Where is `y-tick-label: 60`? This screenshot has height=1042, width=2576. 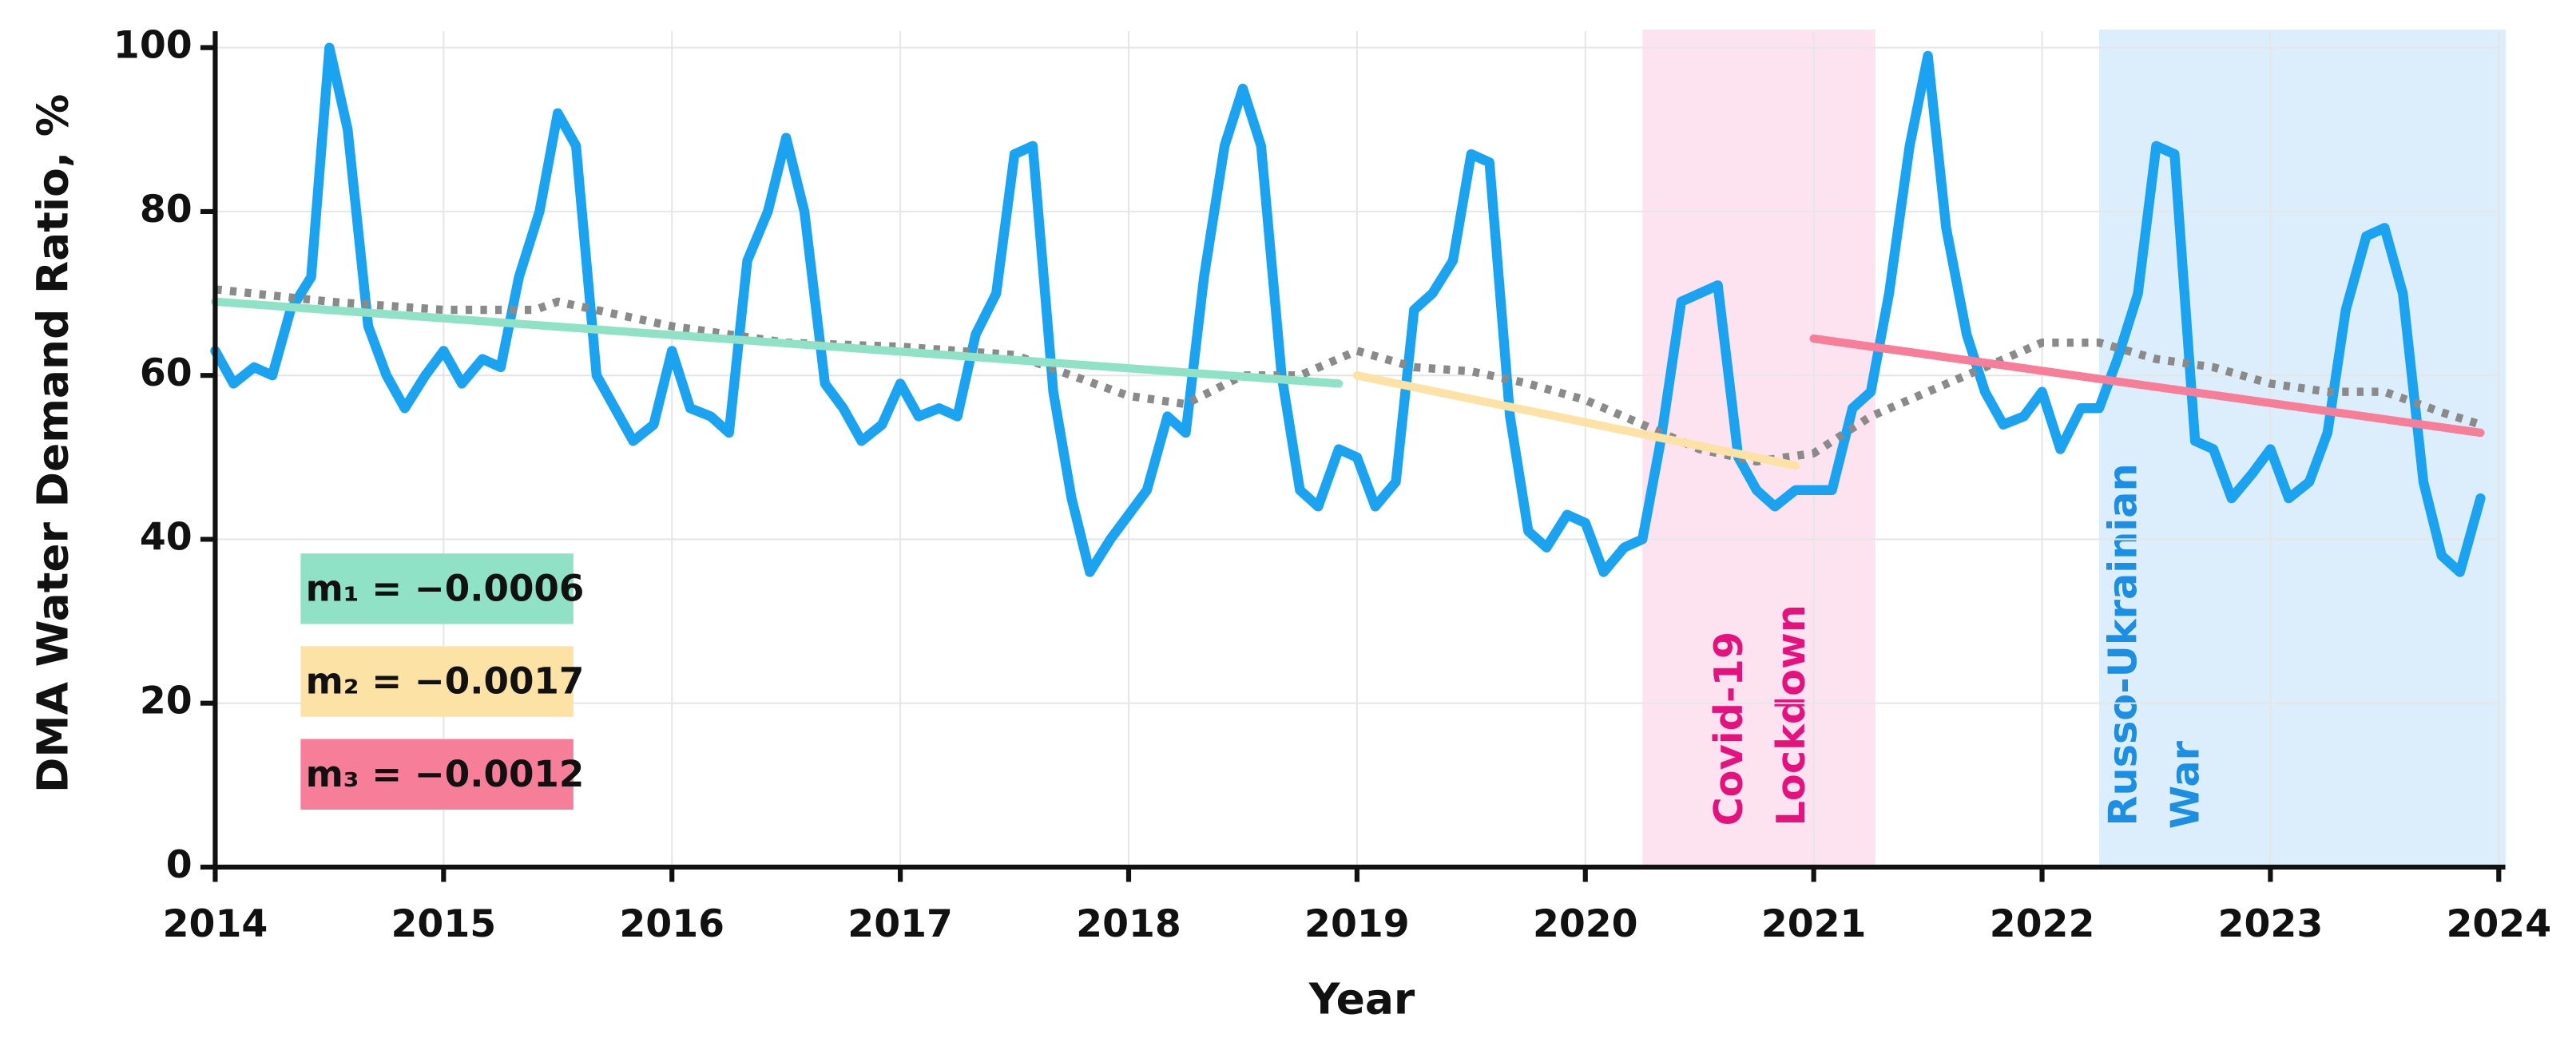 y-tick-label: 60 is located at coordinates (166, 373).